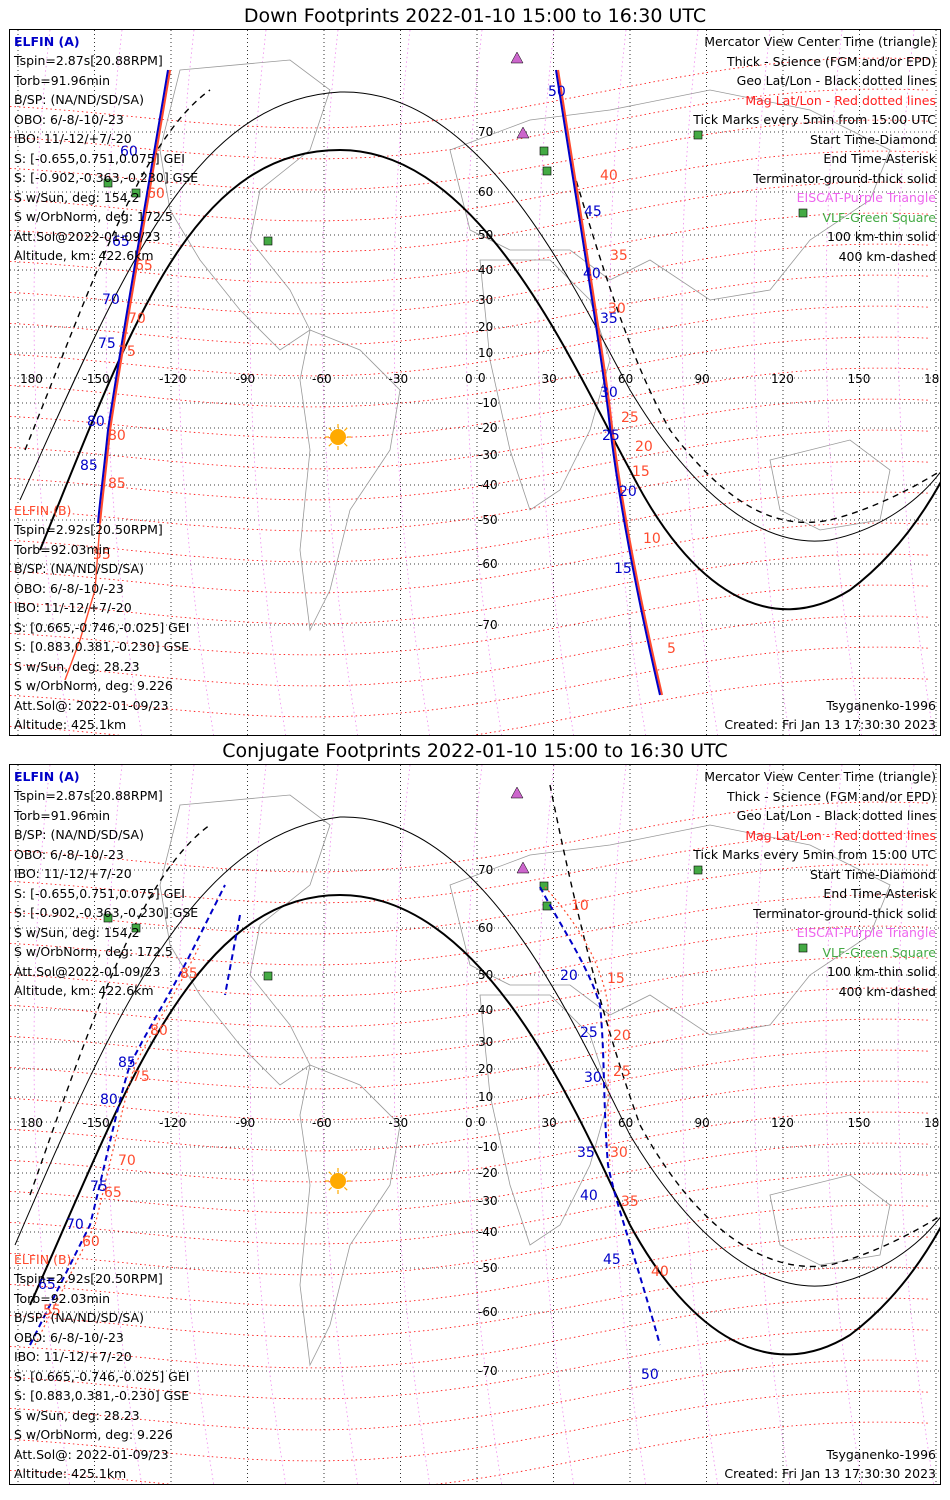 The width and height of the screenshot is (950, 1500). Describe the element at coordinates (62, 815) in the screenshot. I see `info-line: Torb=91.96min` at that location.